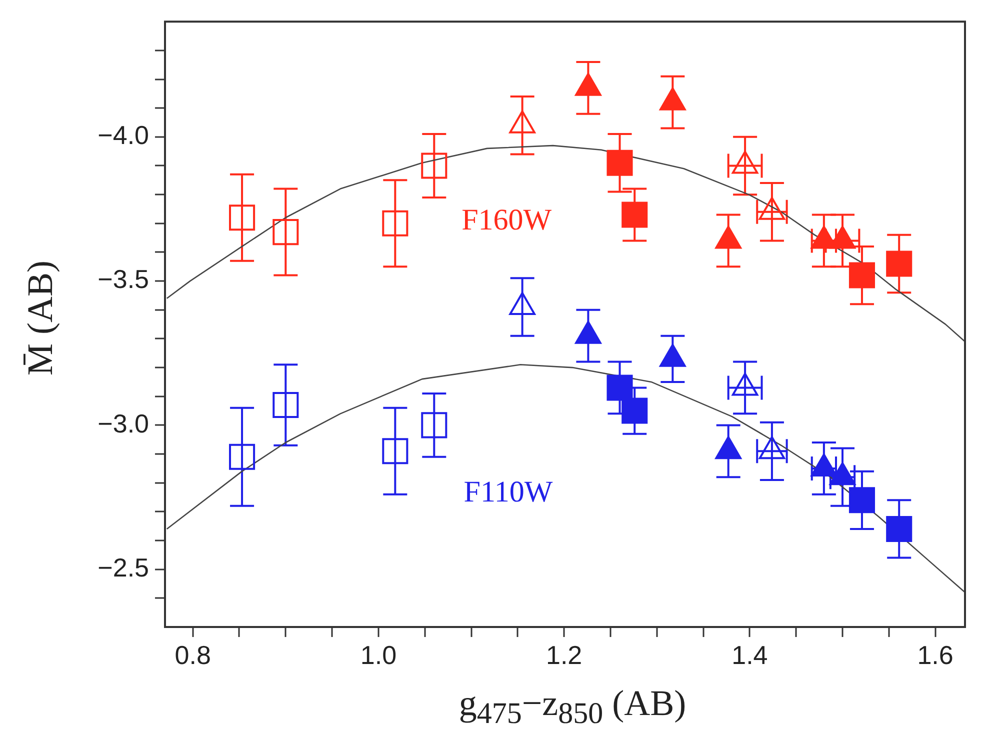  I want to click on x-tick-label: 1.4, so click(750, 655).